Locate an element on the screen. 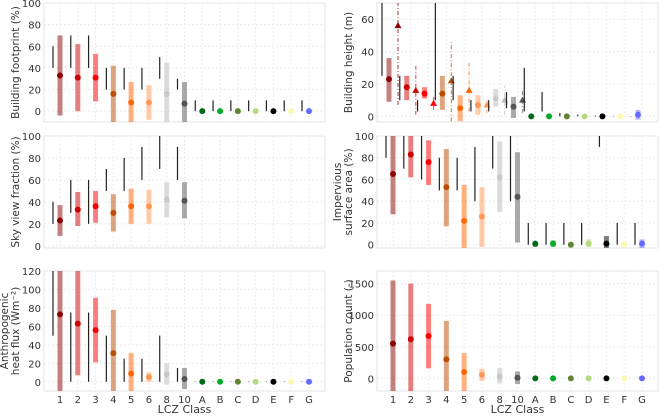  plot-area is located at coordinates (517, 62).